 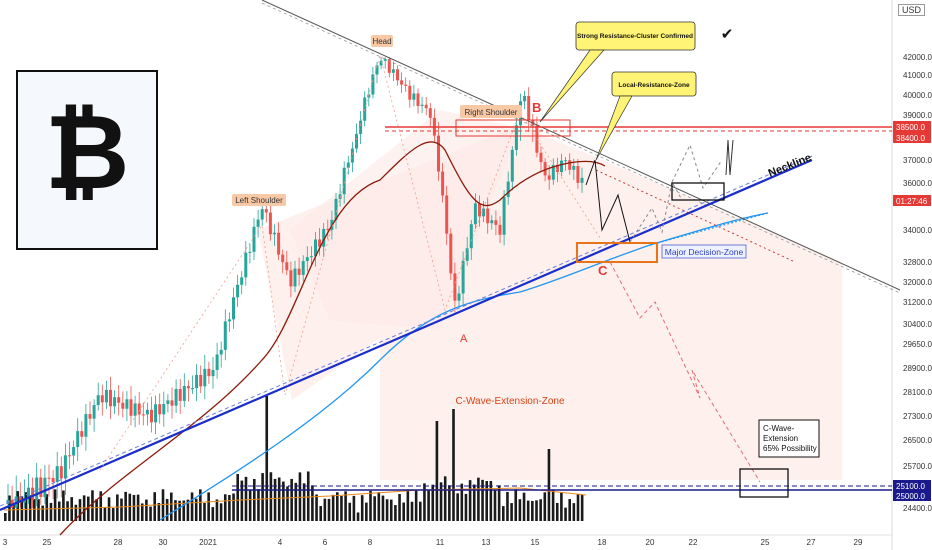 What do you see at coordinates (650, 542) in the screenshot?
I see `x-tick-label: 20` at bounding box center [650, 542].